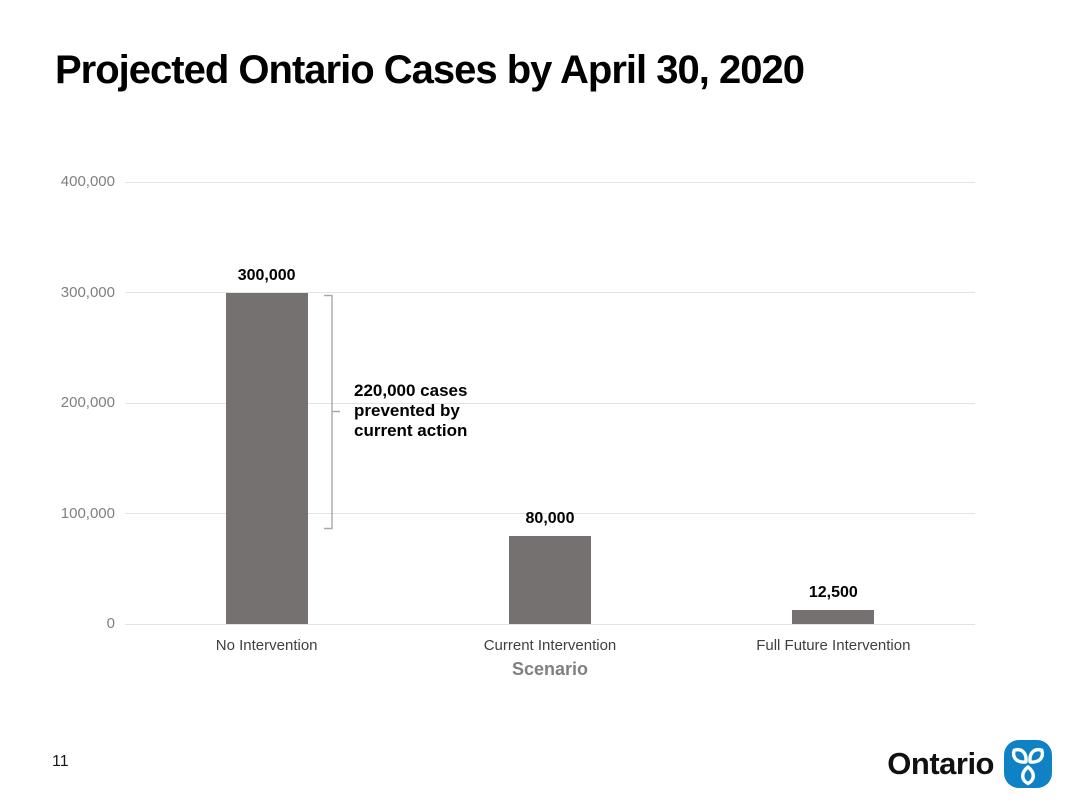  I want to click on bar-value-label: 80,000, so click(550, 518).